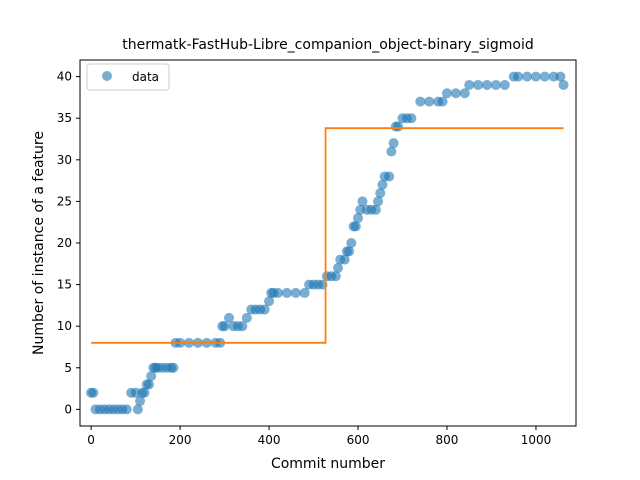 The width and height of the screenshot is (640, 480). Describe the element at coordinates (64, 118) in the screenshot. I see `y-tick-label: 35` at that location.